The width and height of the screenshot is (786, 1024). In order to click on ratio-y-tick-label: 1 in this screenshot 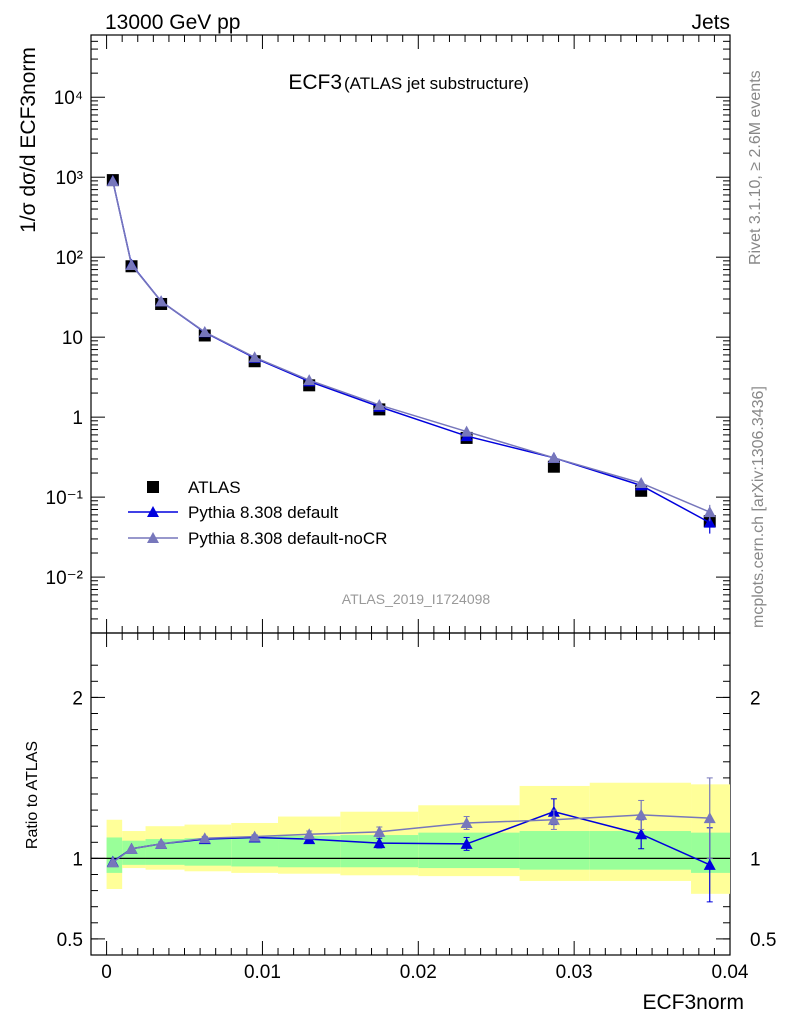, I will do `click(77, 859)`.